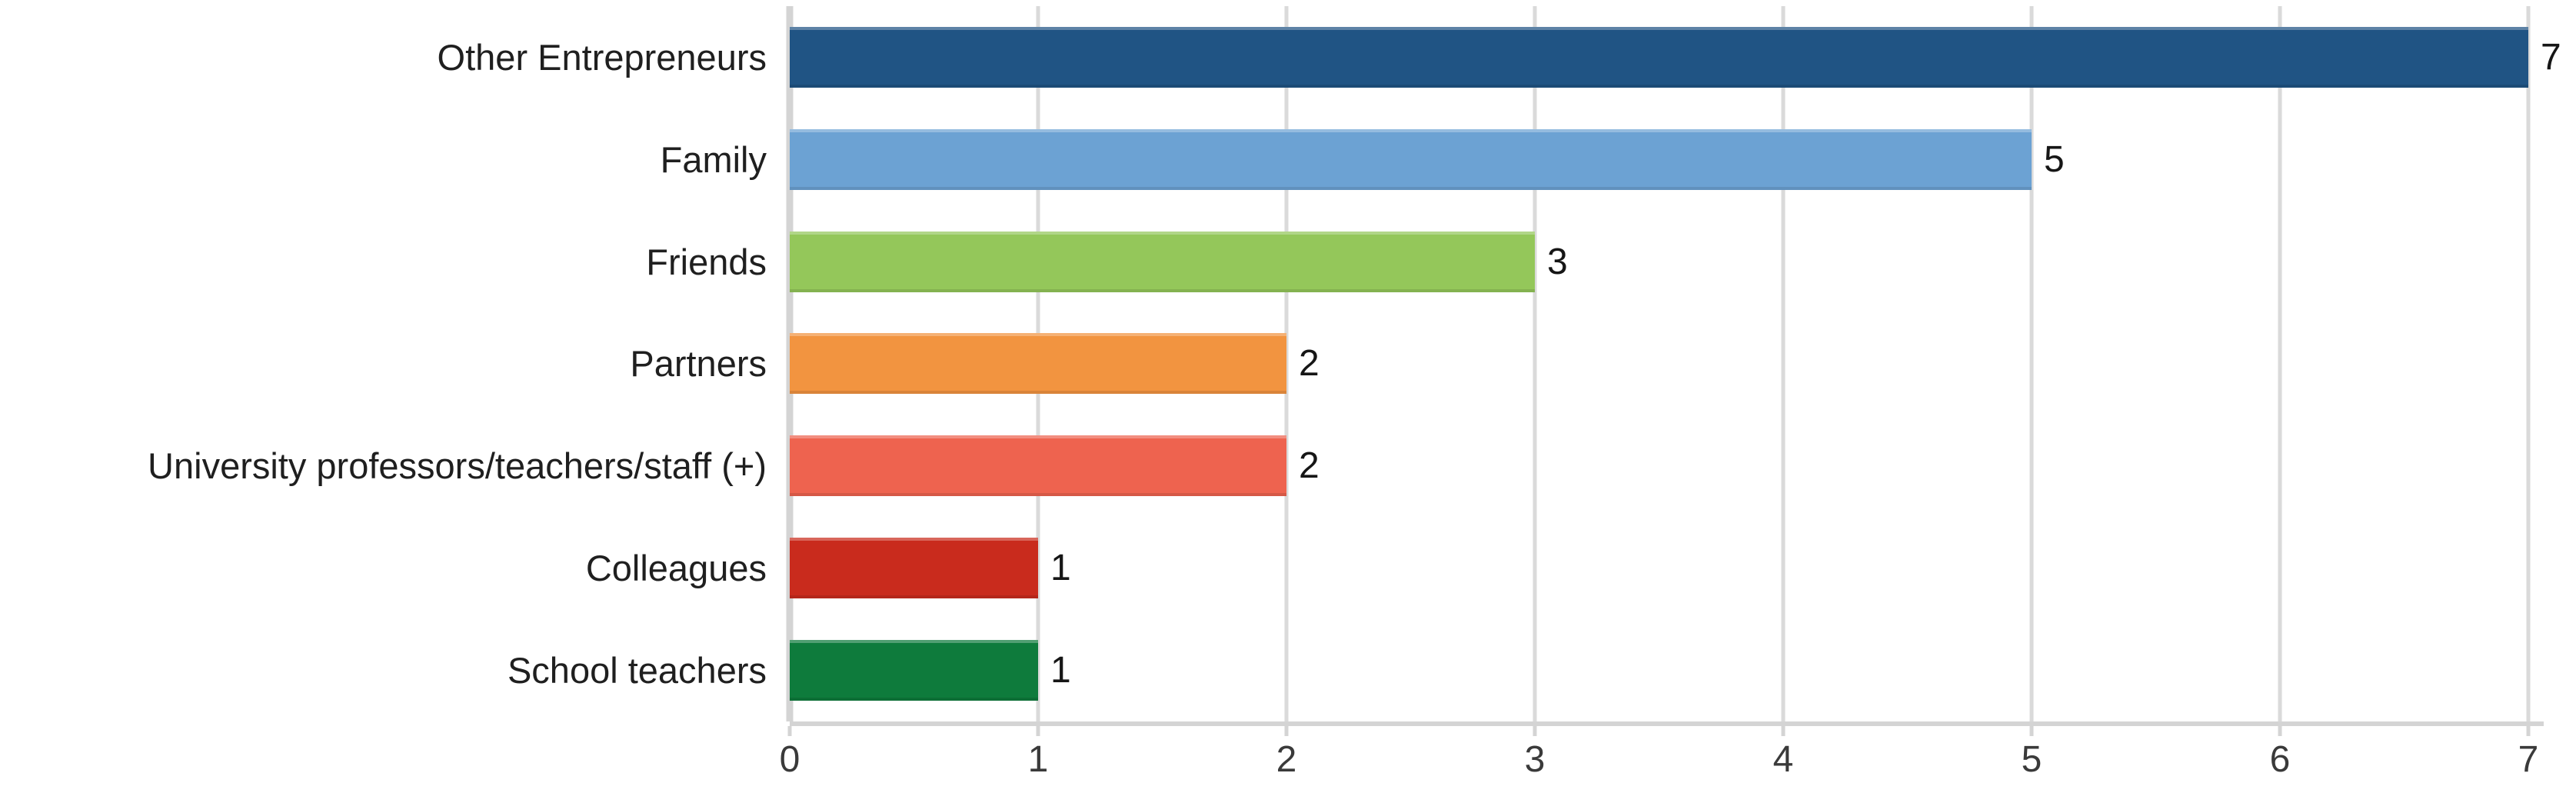 The height and width of the screenshot is (793, 2576). Describe the element at coordinates (1667, 723) in the screenshot. I see `x-axis-line` at that location.